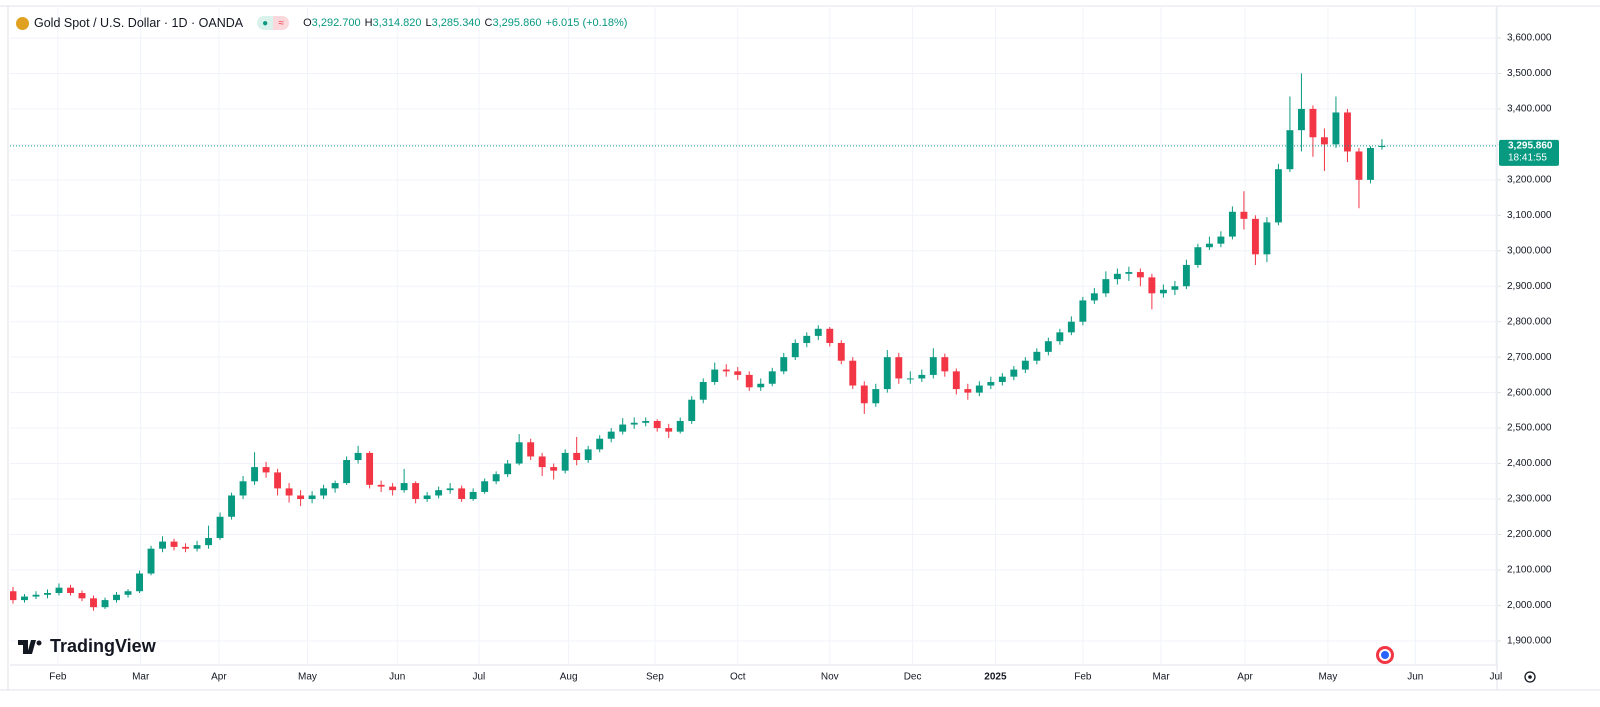 The width and height of the screenshot is (1600, 707). What do you see at coordinates (1530, 677) in the screenshot?
I see `settings-icon` at bounding box center [1530, 677].